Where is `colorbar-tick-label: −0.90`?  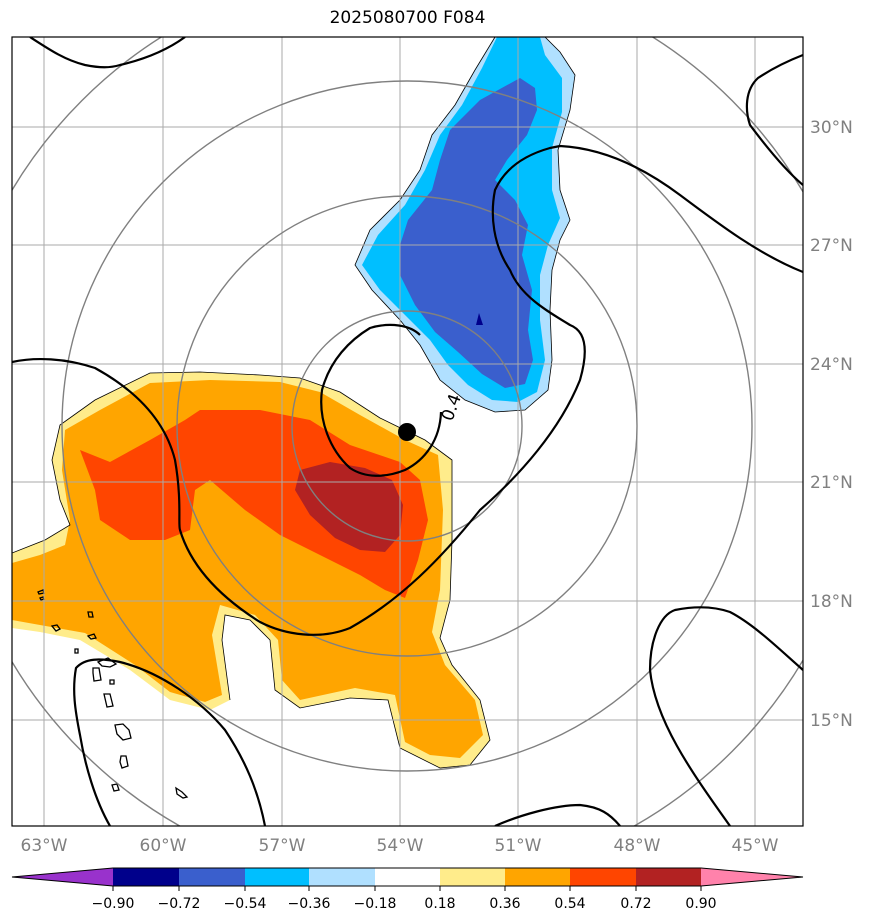 colorbar-tick-label: −0.90 is located at coordinates (113, 904).